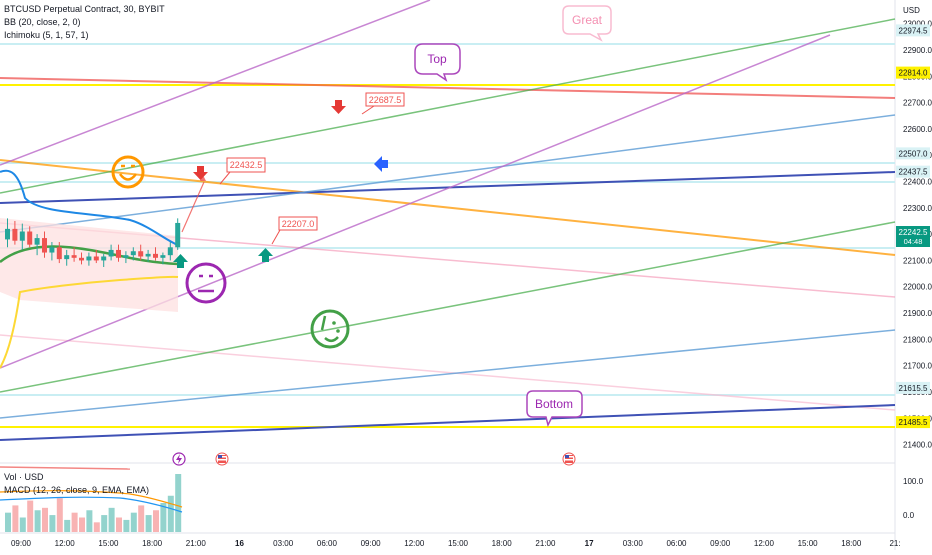 This screenshot has height=555, width=932. What do you see at coordinates (84, 9) in the screenshot?
I see `symbol-title: BTCUSD Perpetual Contract, 30, BYBIT` at bounding box center [84, 9].